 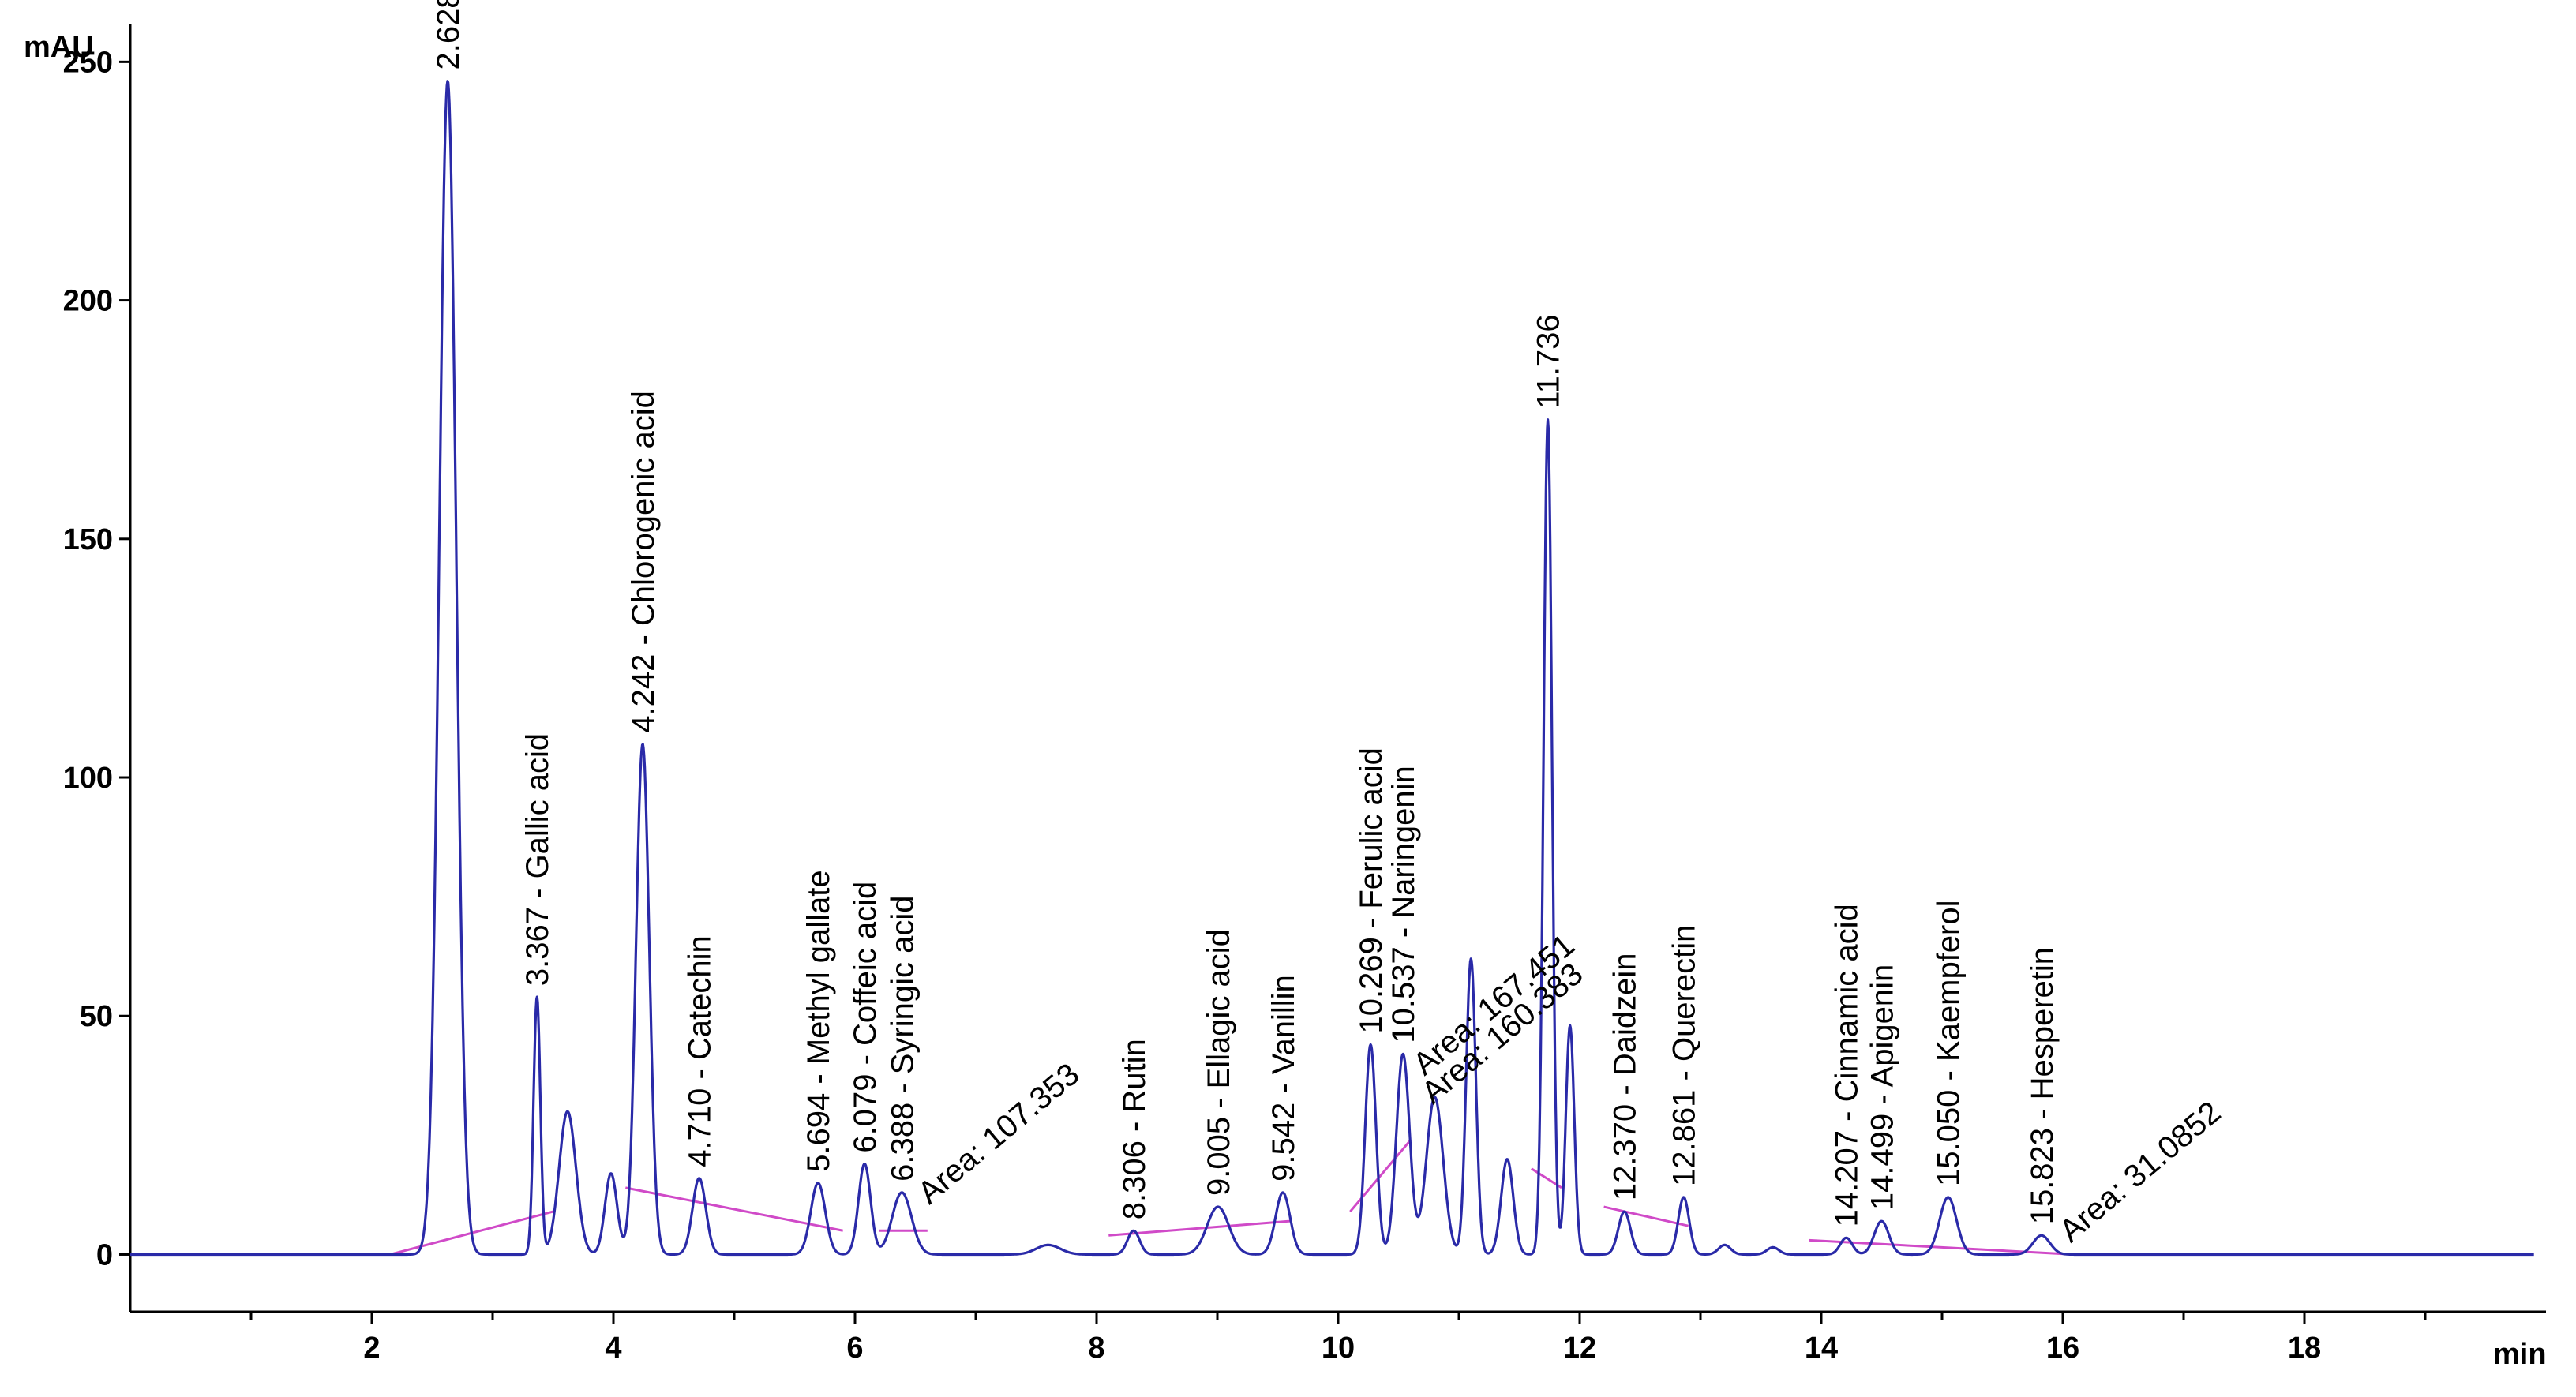 I want to click on peak-label: 10.537 - Naringenin, so click(x=1403, y=904).